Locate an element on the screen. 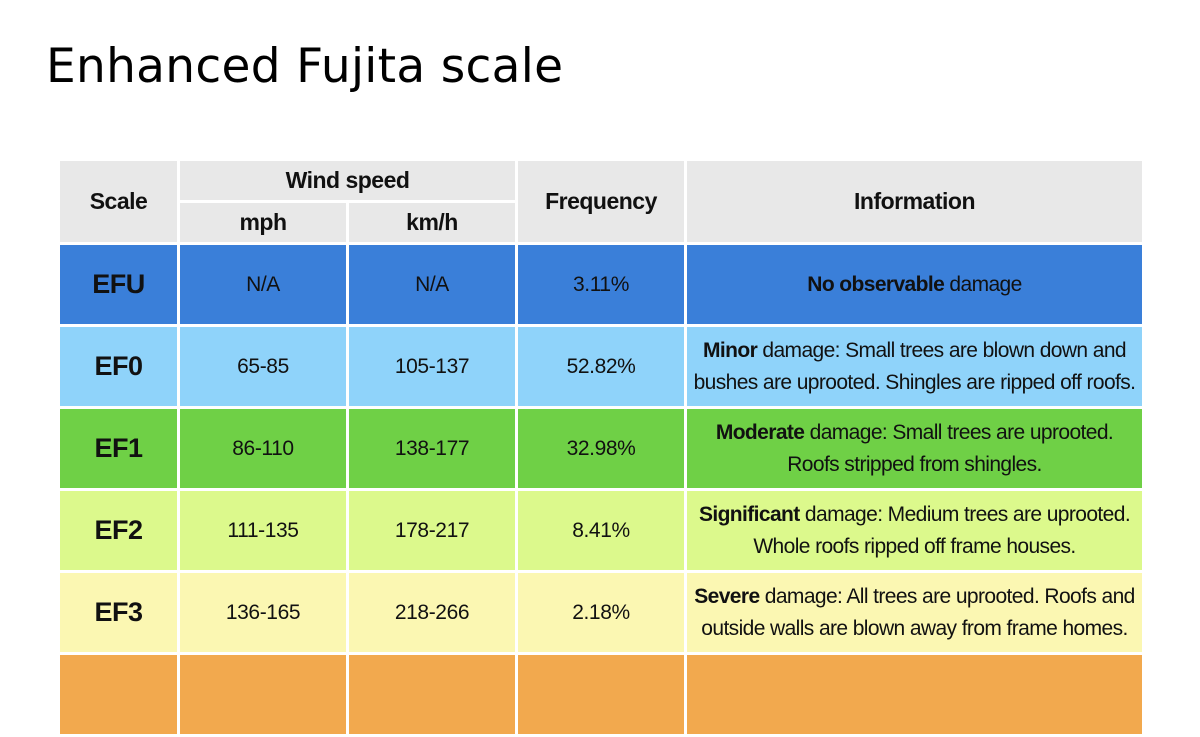  frequency-cell: 2.18% is located at coordinates (601, 612).